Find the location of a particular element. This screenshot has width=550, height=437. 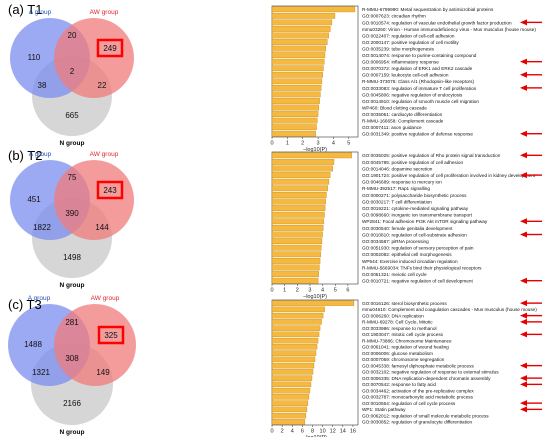

category-label: GO:0034587: piRNA processing is located at coordinates (395, 241).